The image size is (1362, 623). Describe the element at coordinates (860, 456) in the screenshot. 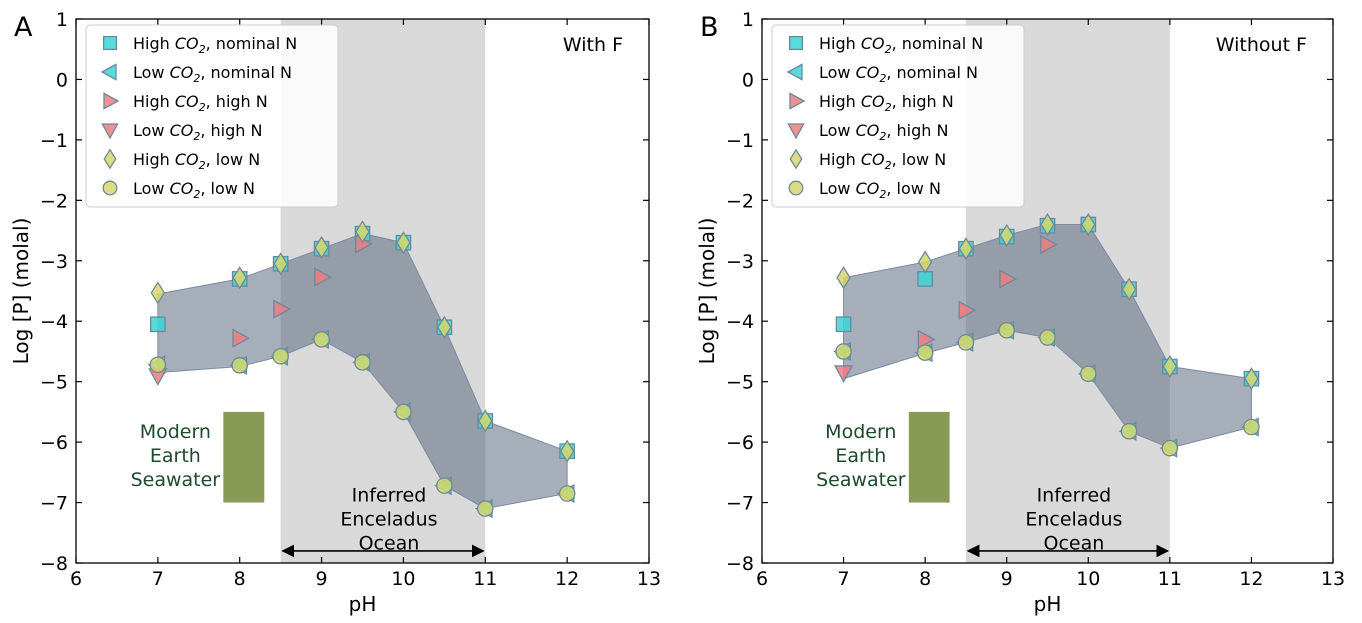

I see `seawater-label-line: Earth` at that location.